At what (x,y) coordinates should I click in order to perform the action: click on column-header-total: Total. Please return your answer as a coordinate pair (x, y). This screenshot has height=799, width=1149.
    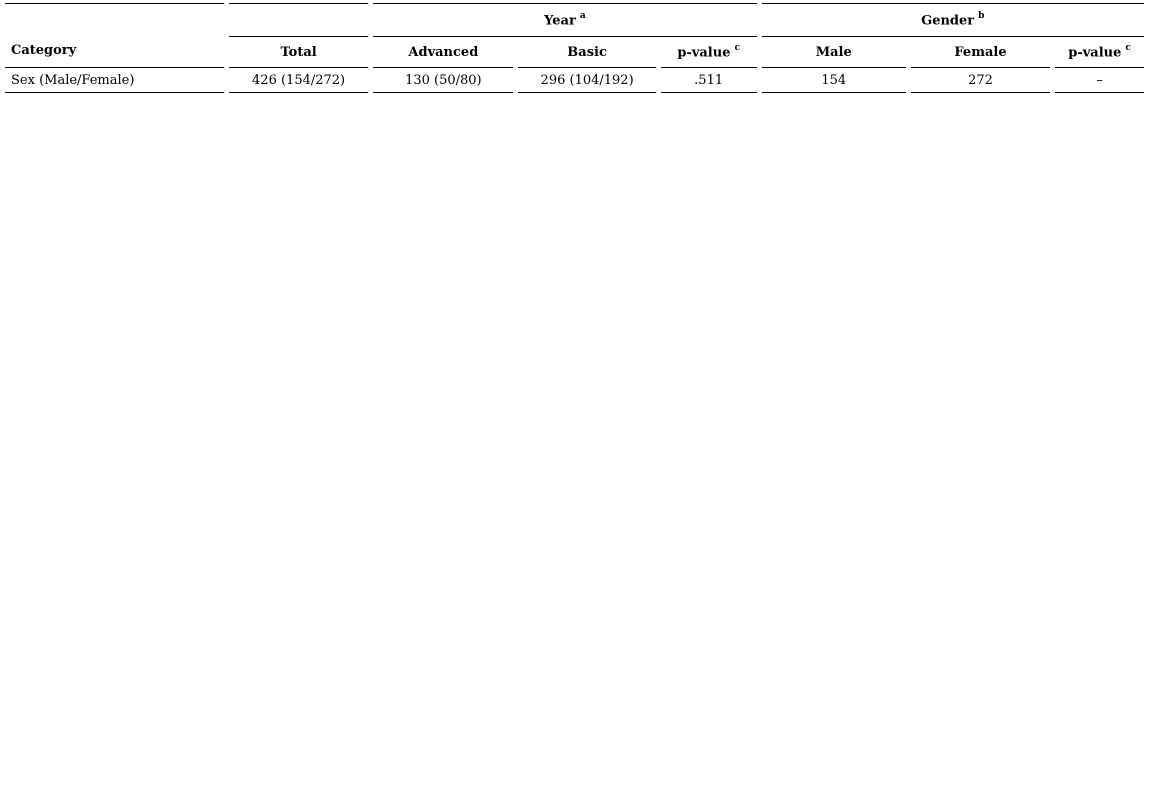
    Looking at the image, I should click on (298, 52).